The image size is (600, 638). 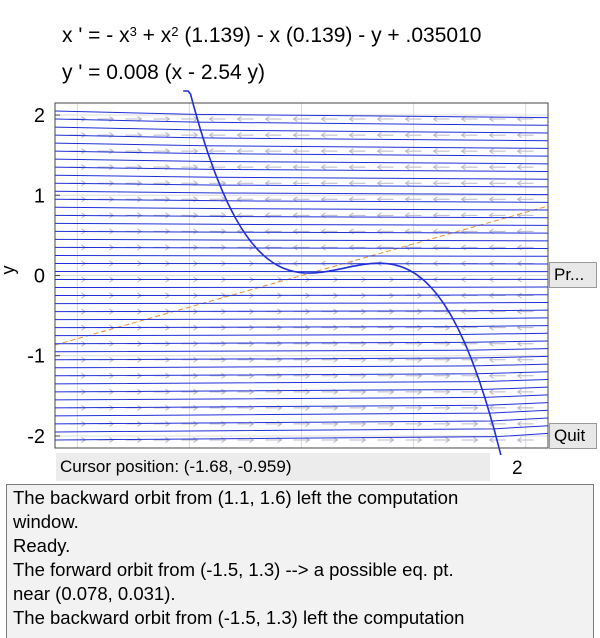 I want to click on quit-button: Quit, so click(x=573, y=436).